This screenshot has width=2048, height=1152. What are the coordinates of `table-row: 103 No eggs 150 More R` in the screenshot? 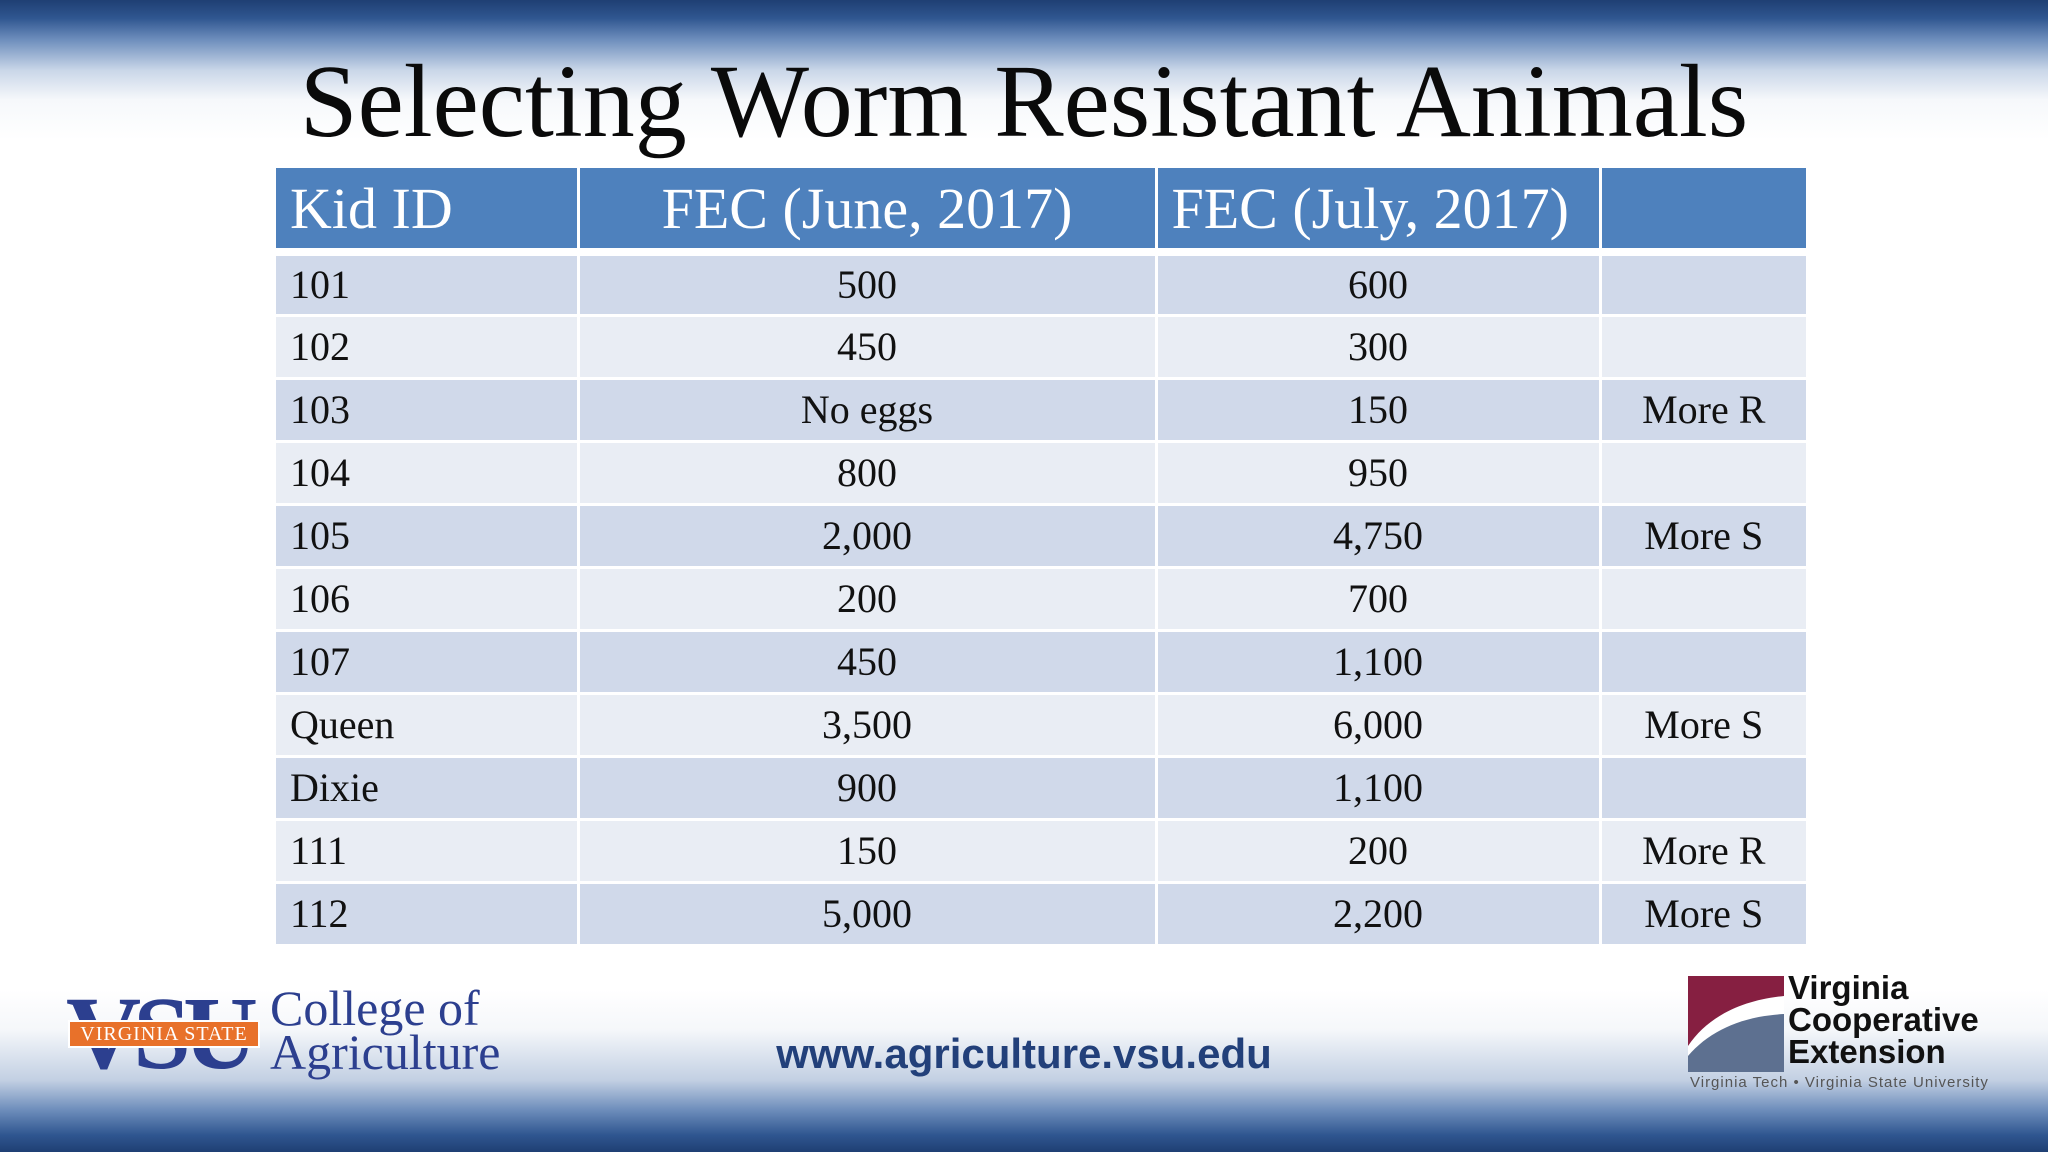 It's located at (1041, 410).